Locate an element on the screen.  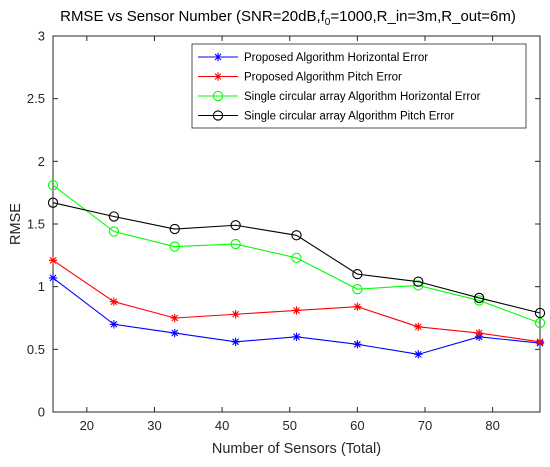
x-tick-label: 60 is located at coordinates (357, 425).